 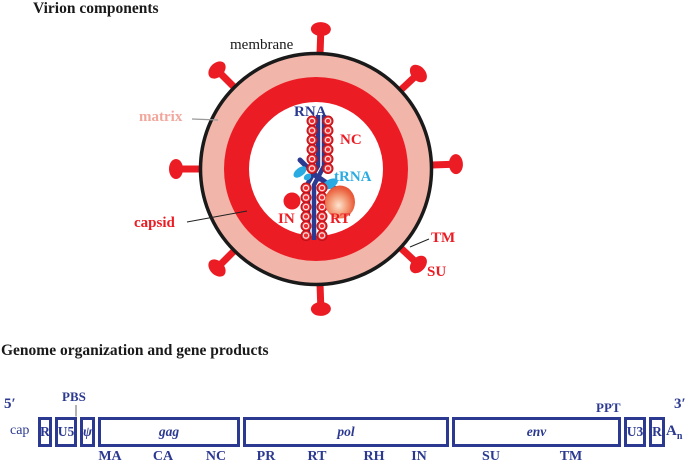 I want to click on product-su: SU, so click(x=491, y=456).